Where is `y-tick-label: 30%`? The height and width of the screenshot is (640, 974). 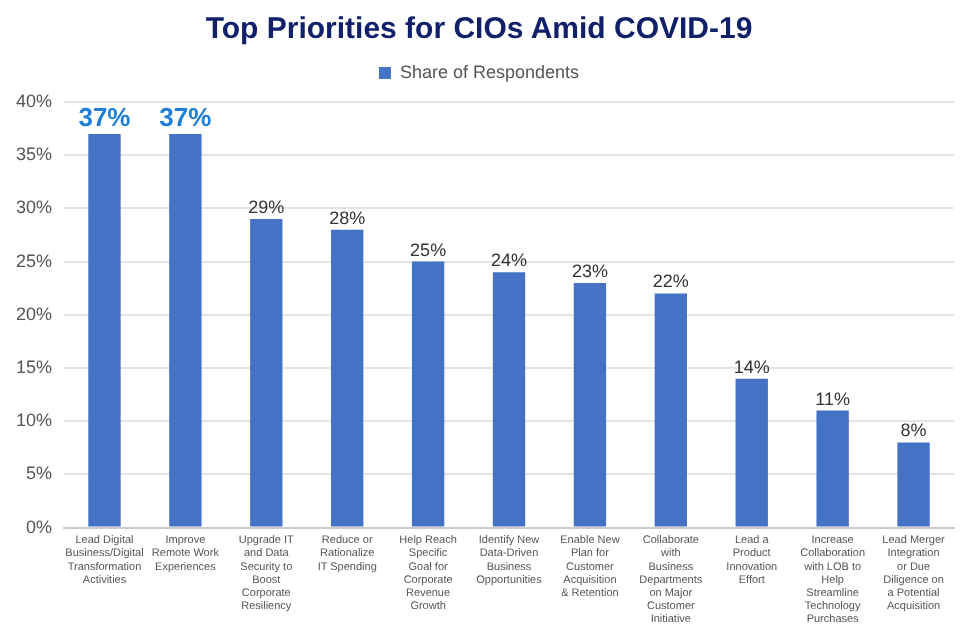
y-tick-label: 30% is located at coordinates (34, 207).